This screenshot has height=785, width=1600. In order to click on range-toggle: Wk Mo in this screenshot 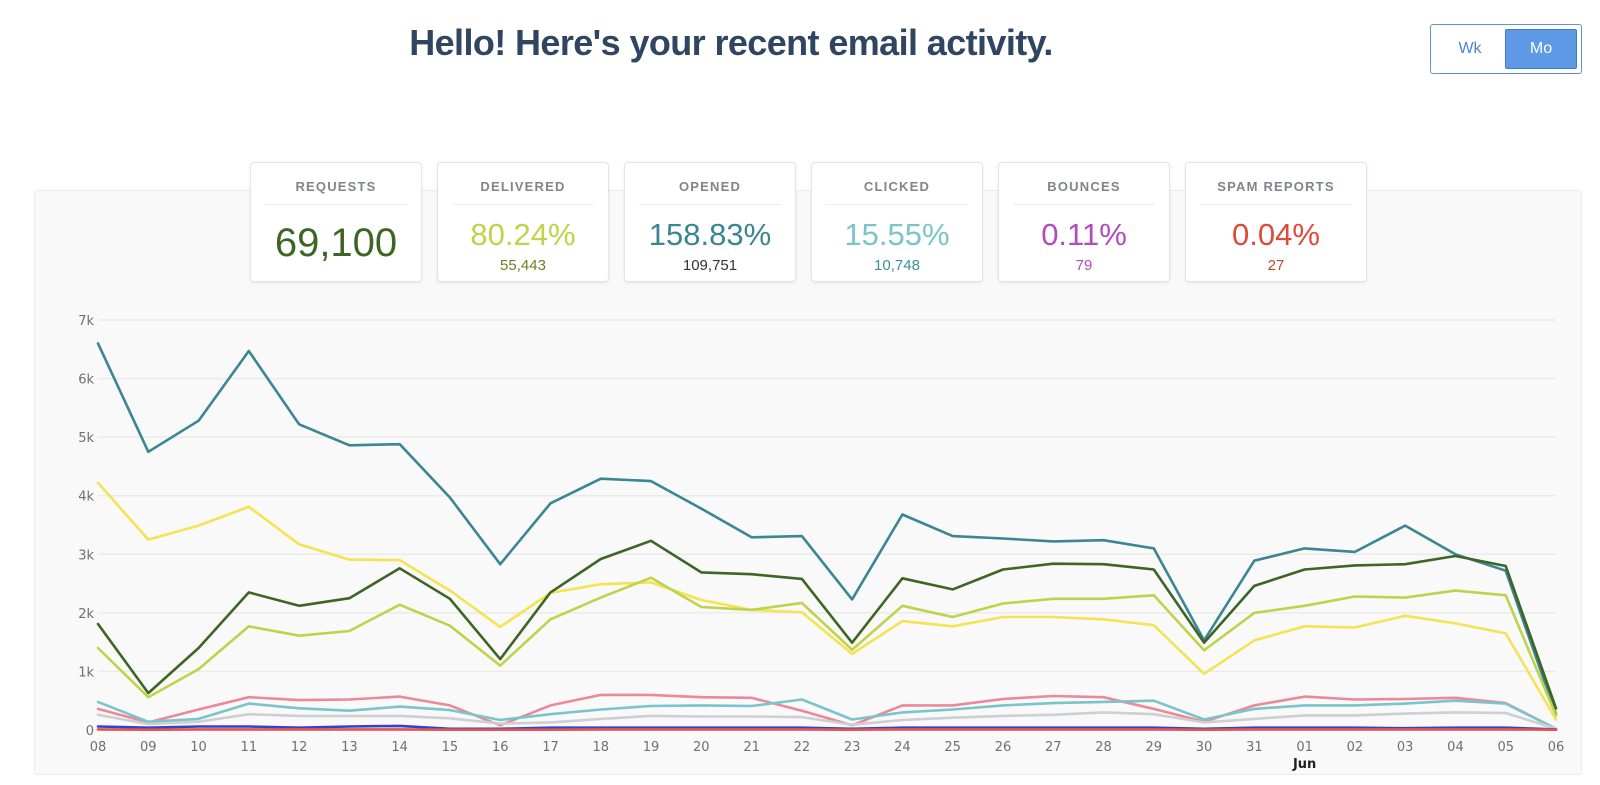, I will do `click(1506, 49)`.